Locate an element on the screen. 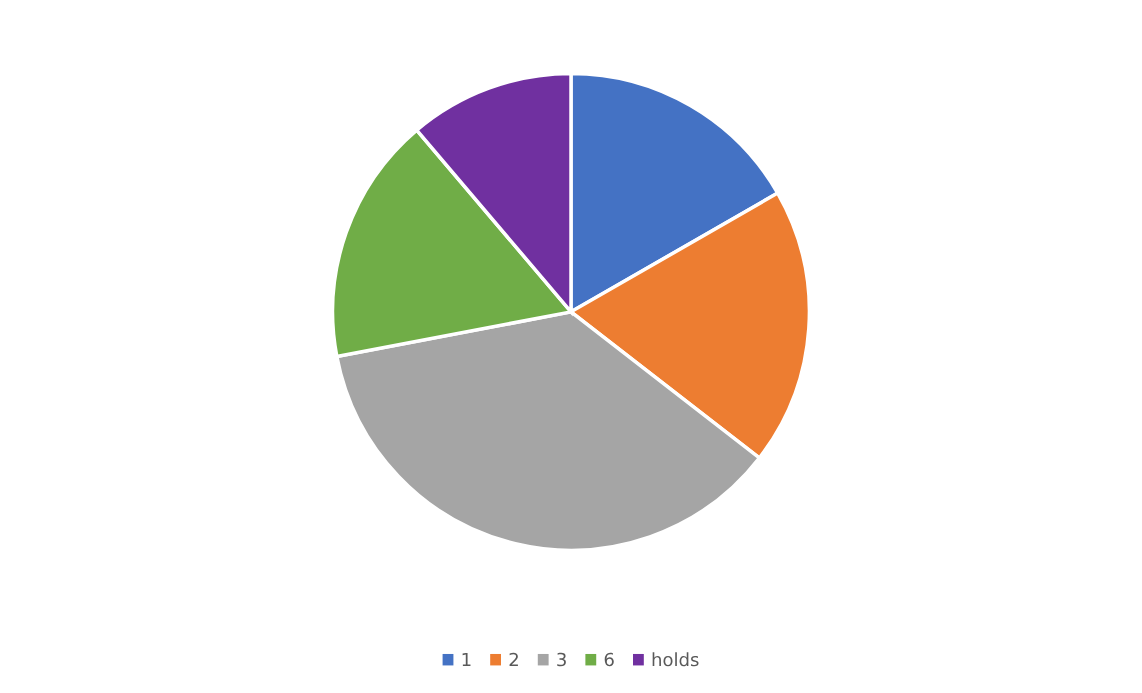 The height and width of the screenshot is (693, 1142). legend-label: holds is located at coordinates (675, 659).